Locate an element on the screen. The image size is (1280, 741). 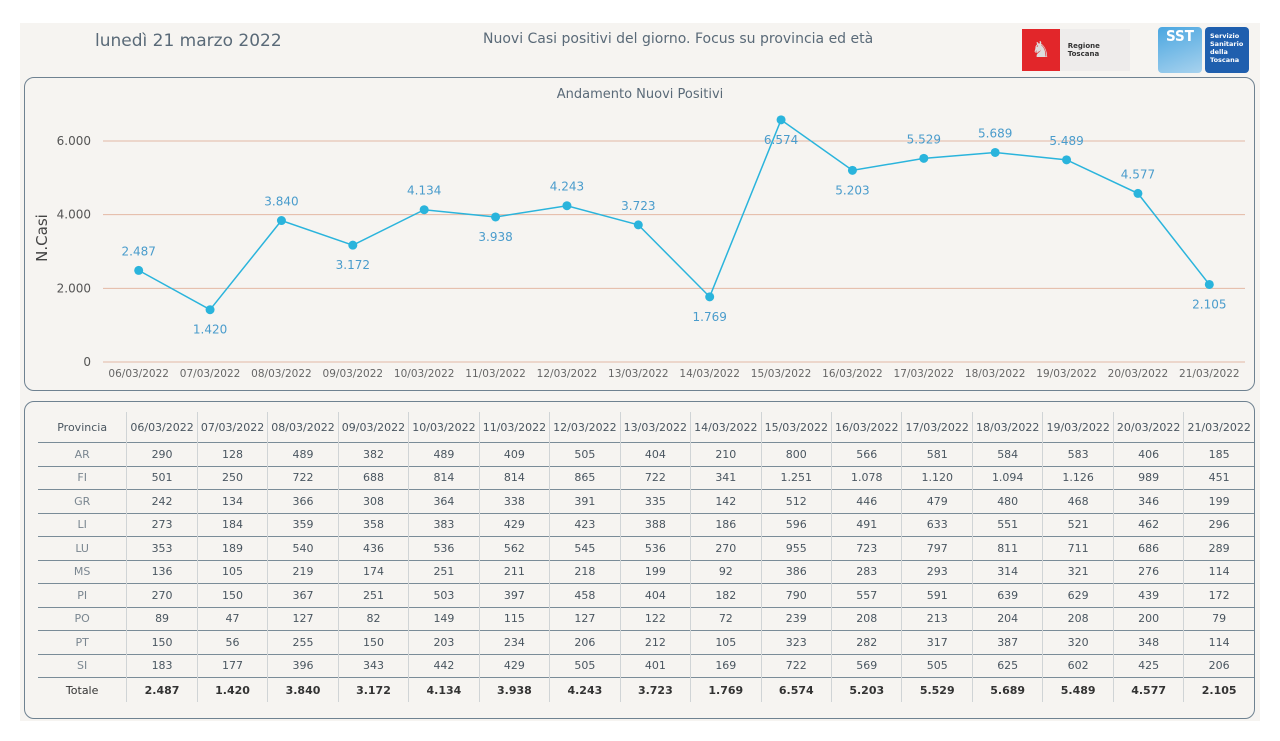
cases-cell: 1.126 is located at coordinates (1078, 477).